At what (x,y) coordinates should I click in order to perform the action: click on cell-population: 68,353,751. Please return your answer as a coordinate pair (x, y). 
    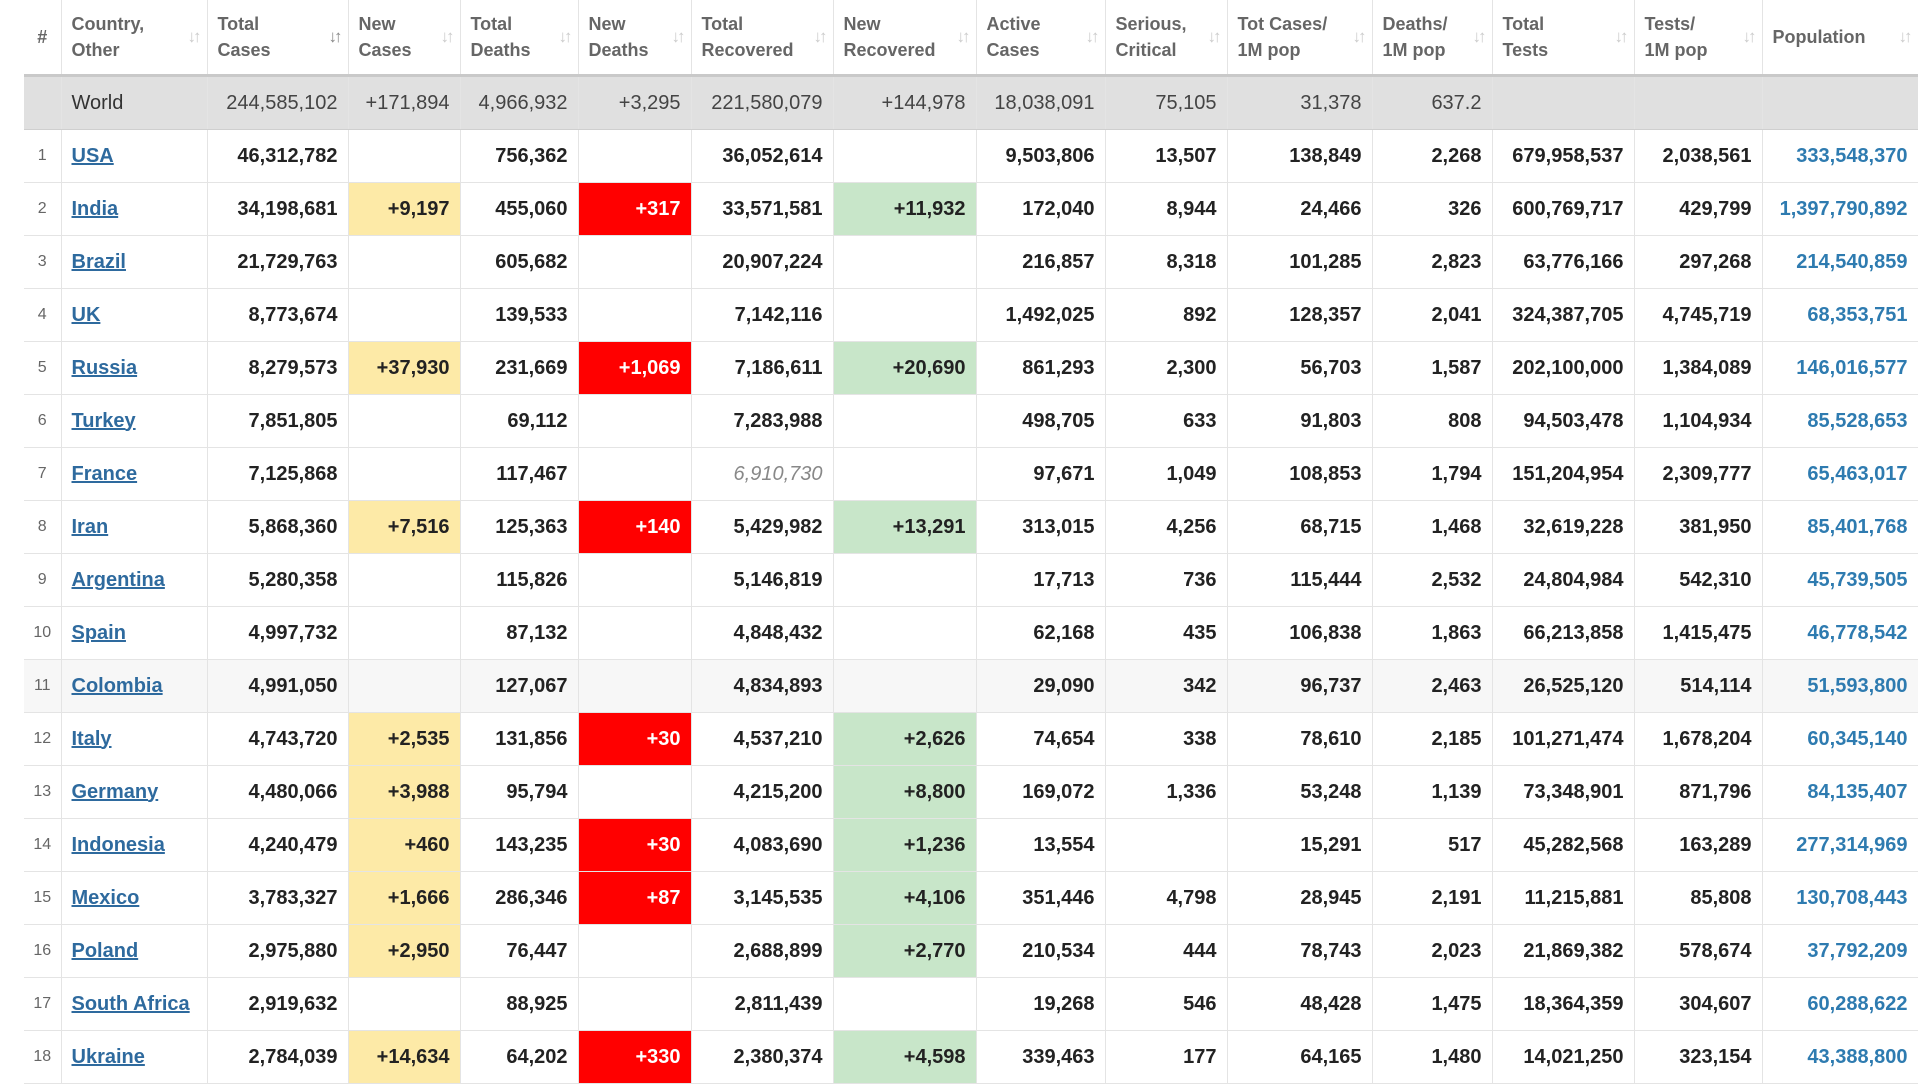
    Looking at the image, I should click on (1840, 315).